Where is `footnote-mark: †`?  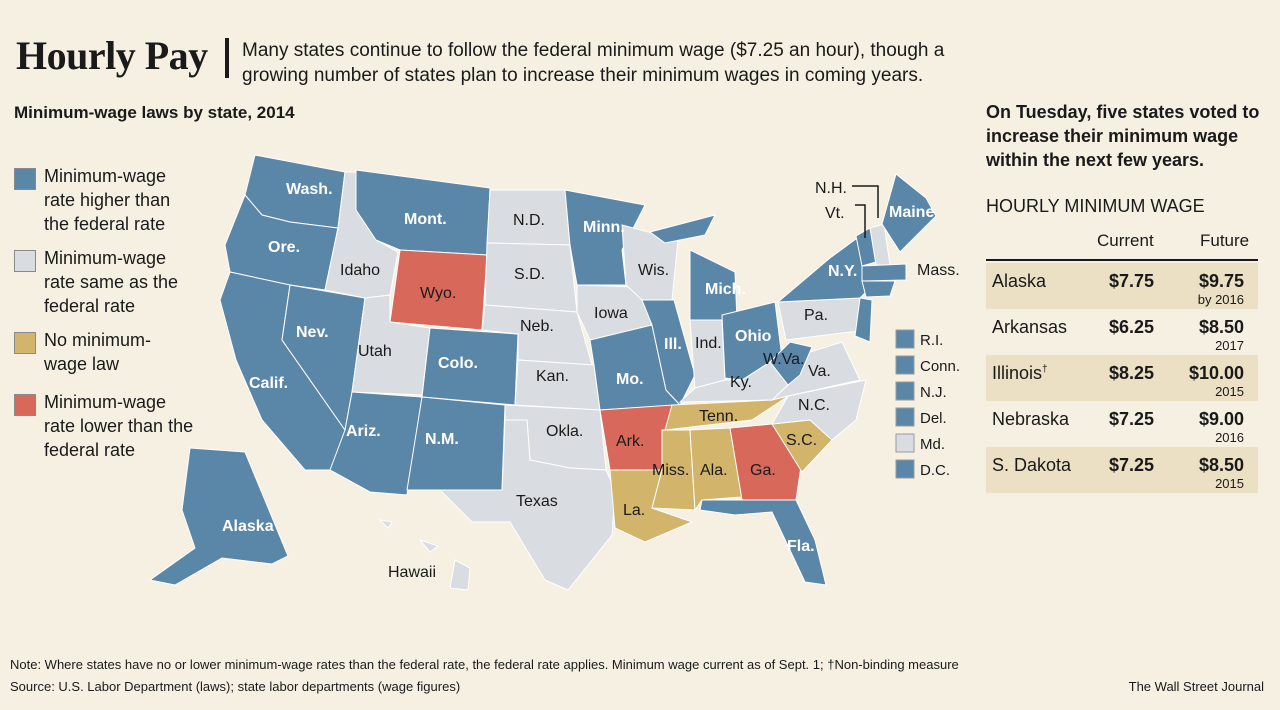
footnote-mark: † is located at coordinates (1045, 369).